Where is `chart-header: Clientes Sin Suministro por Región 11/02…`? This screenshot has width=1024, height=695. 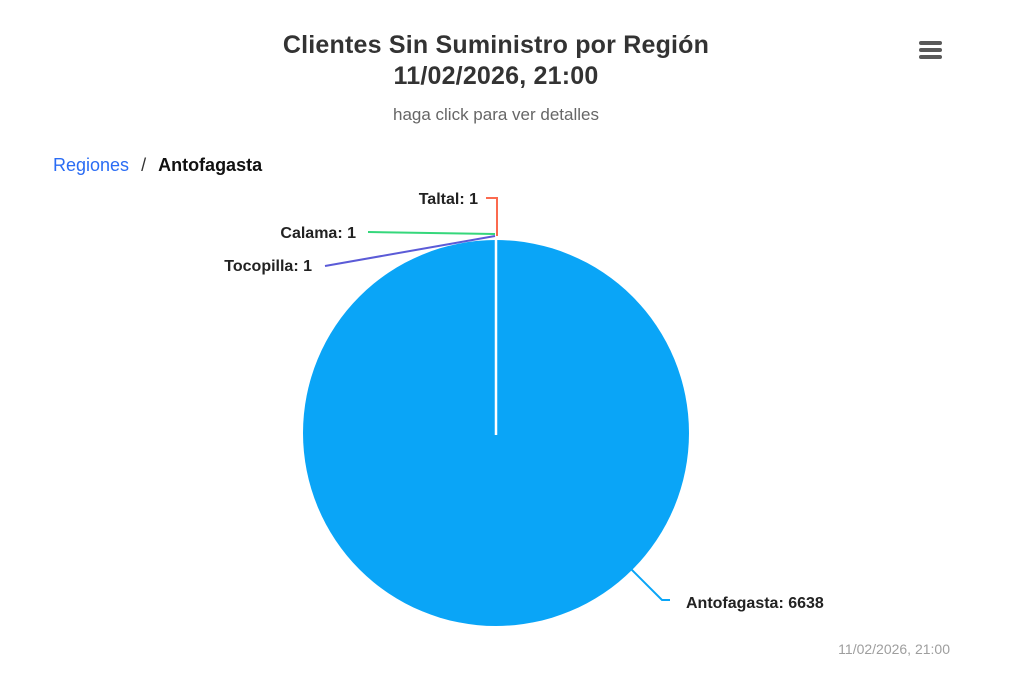
chart-header: Clientes Sin Suministro por Región 11/02… is located at coordinates (496, 77).